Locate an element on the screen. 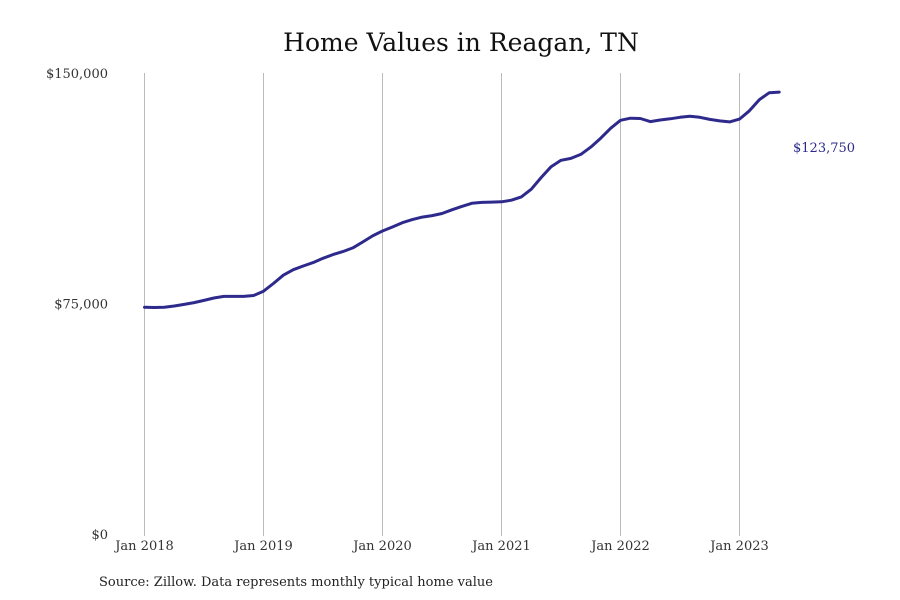 This screenshot has width=900, height=600. x-tick-label: Jan 2018 is located at coordinates (143, 546).